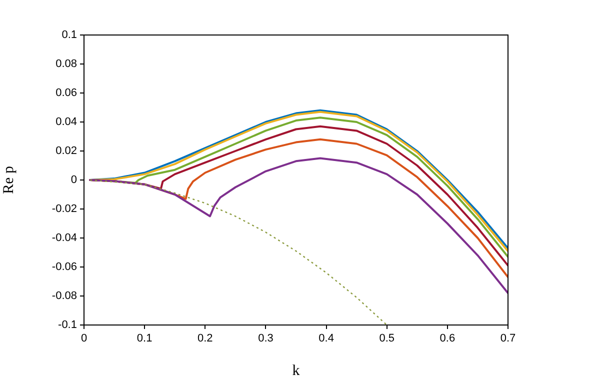  I want to click on x-tick-label: 0.4, so click(326, 338).